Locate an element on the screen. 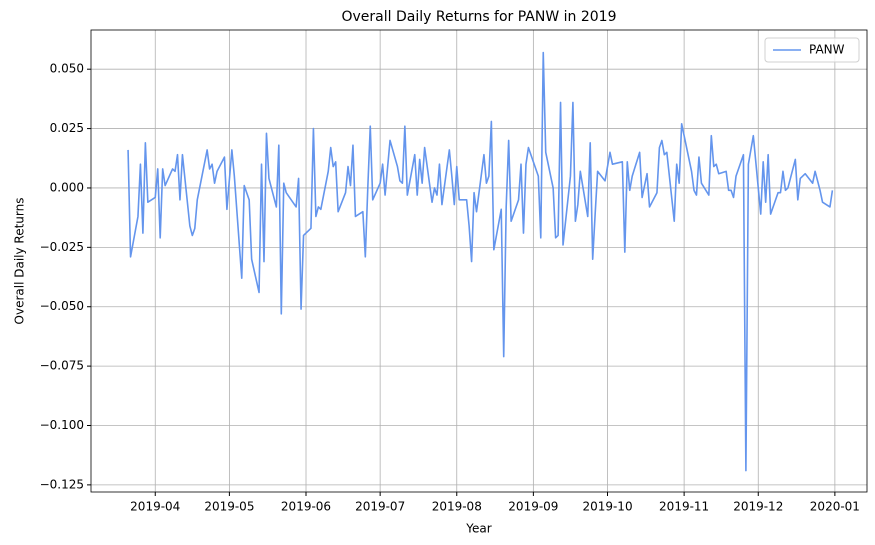 The height and width of the screenshot is (545, 875). x-axis-label: Year is located at coordinates (478, 529).